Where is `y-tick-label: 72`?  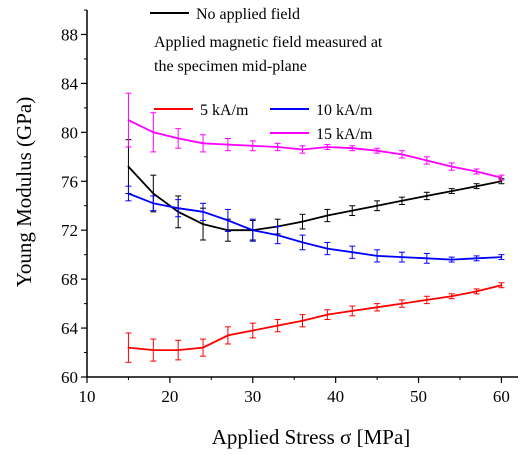 y-tick-label: 72 is located at coordinates (69, 230).